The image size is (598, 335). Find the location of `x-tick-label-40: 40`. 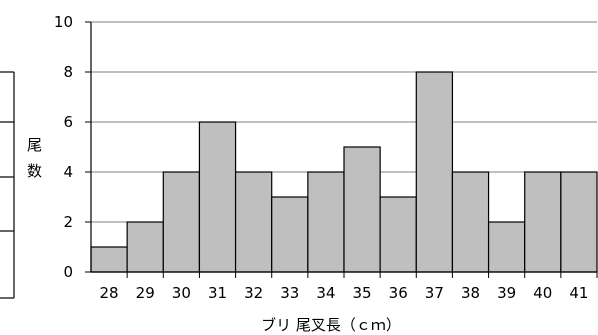

x-tick-label-40: 40 is located at coordinates (542, 293).